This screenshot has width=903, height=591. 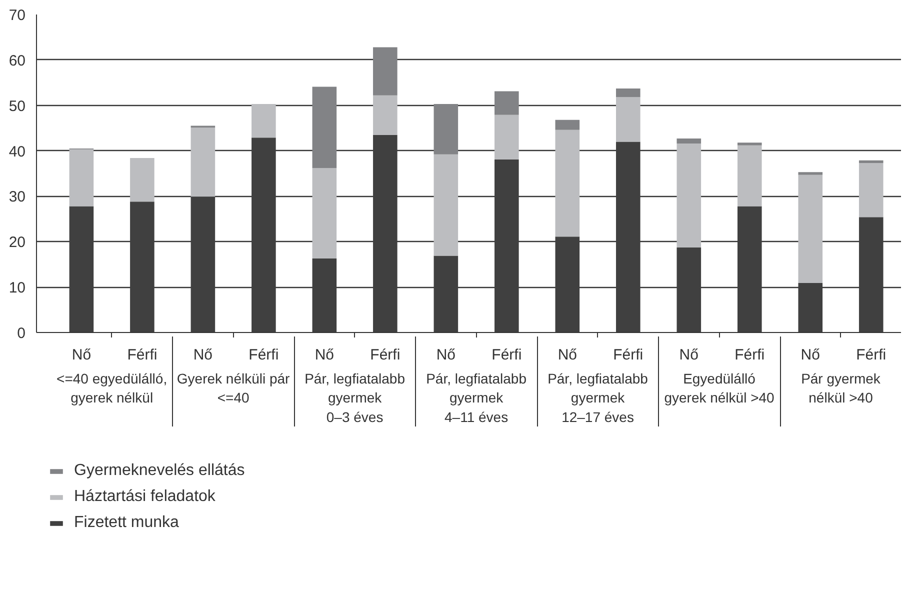 I want to click on y-tick-label: 40, so click(x=17, y=151).